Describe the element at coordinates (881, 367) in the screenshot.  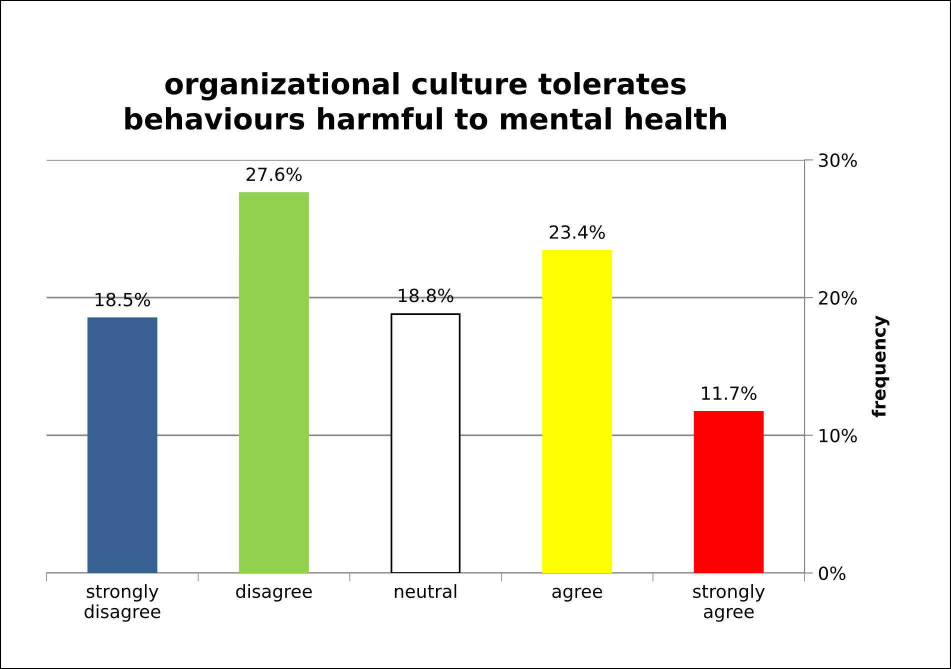
I see `y-axis-title: frequency` at that location.